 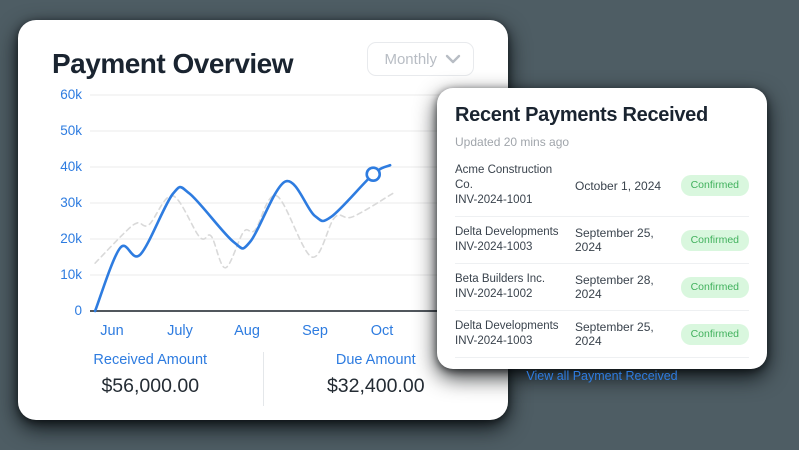 What do you see at coordinates (581, 115) in the screenshot?
I see `recent-payments-title: Recent Payments Received` at bounding box center [581, 115].